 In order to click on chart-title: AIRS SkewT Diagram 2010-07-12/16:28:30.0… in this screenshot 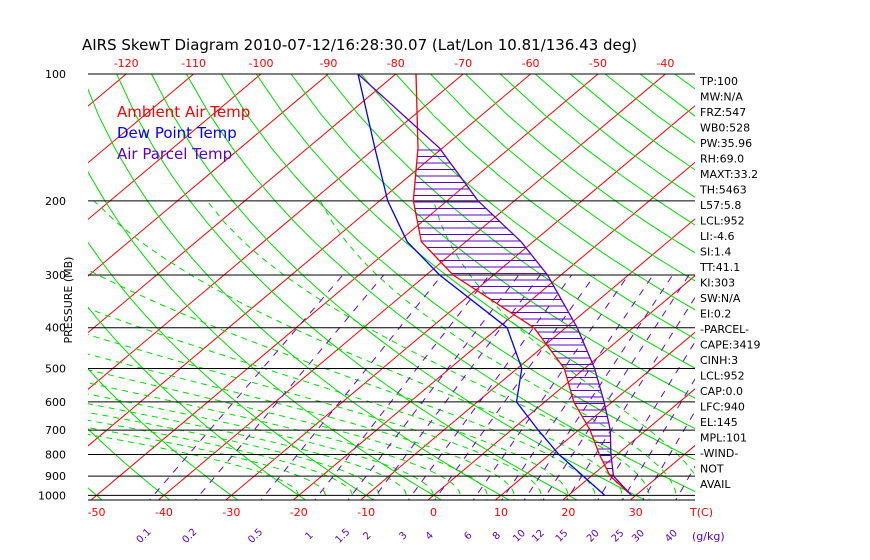, I will do `click(359, 45)`.